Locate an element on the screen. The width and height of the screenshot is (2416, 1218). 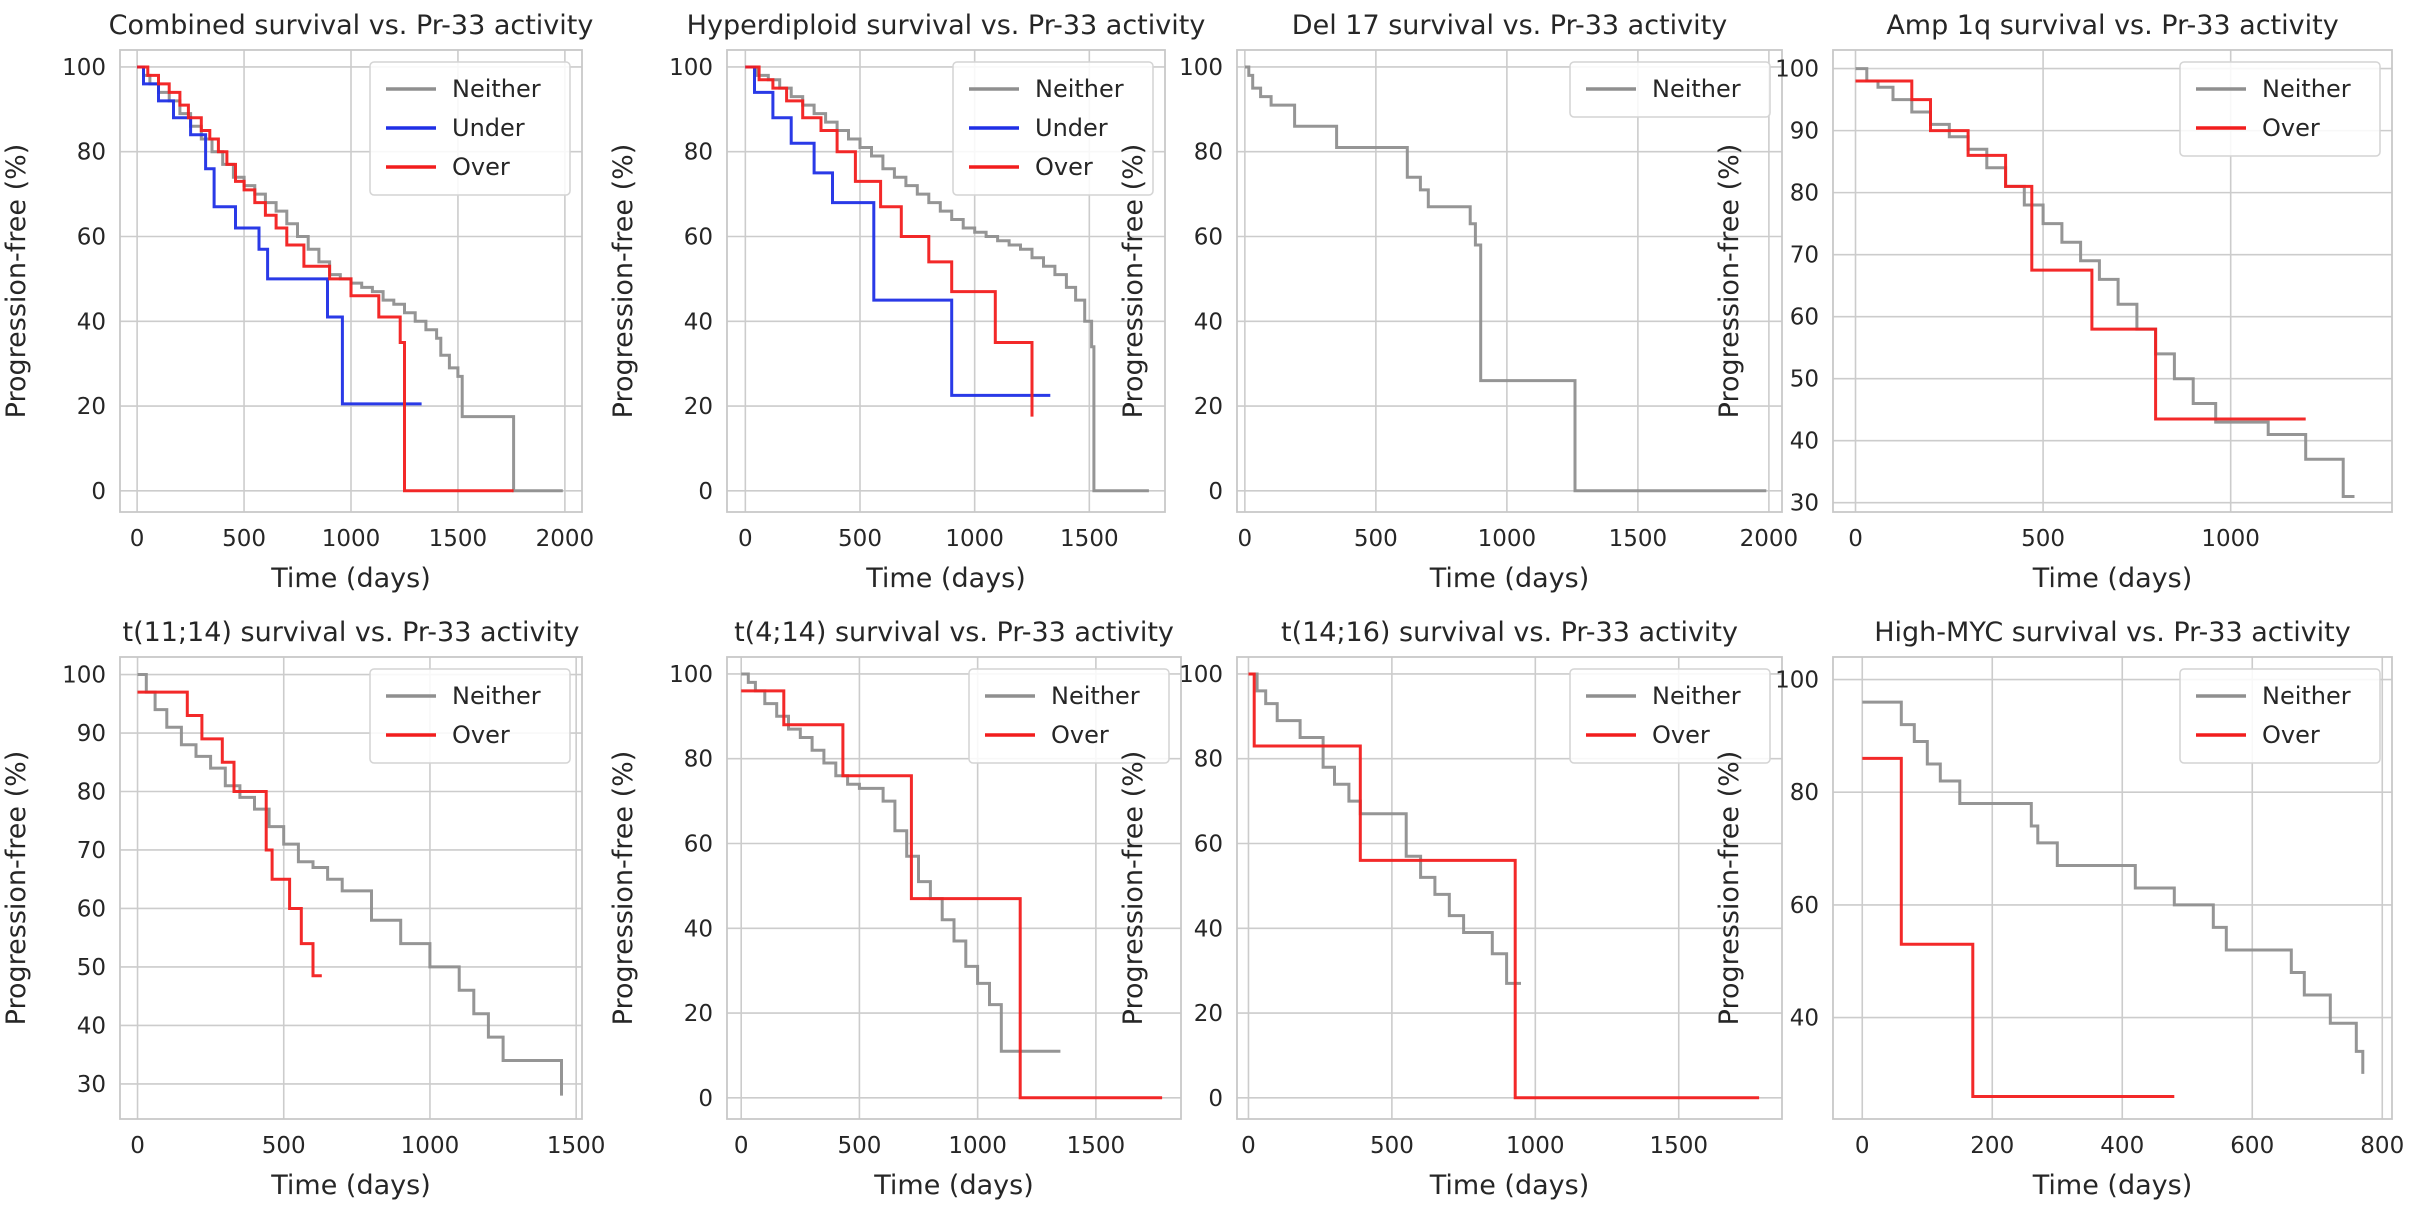
y-tick-label: 50 is located at coordinates (1804, 380).